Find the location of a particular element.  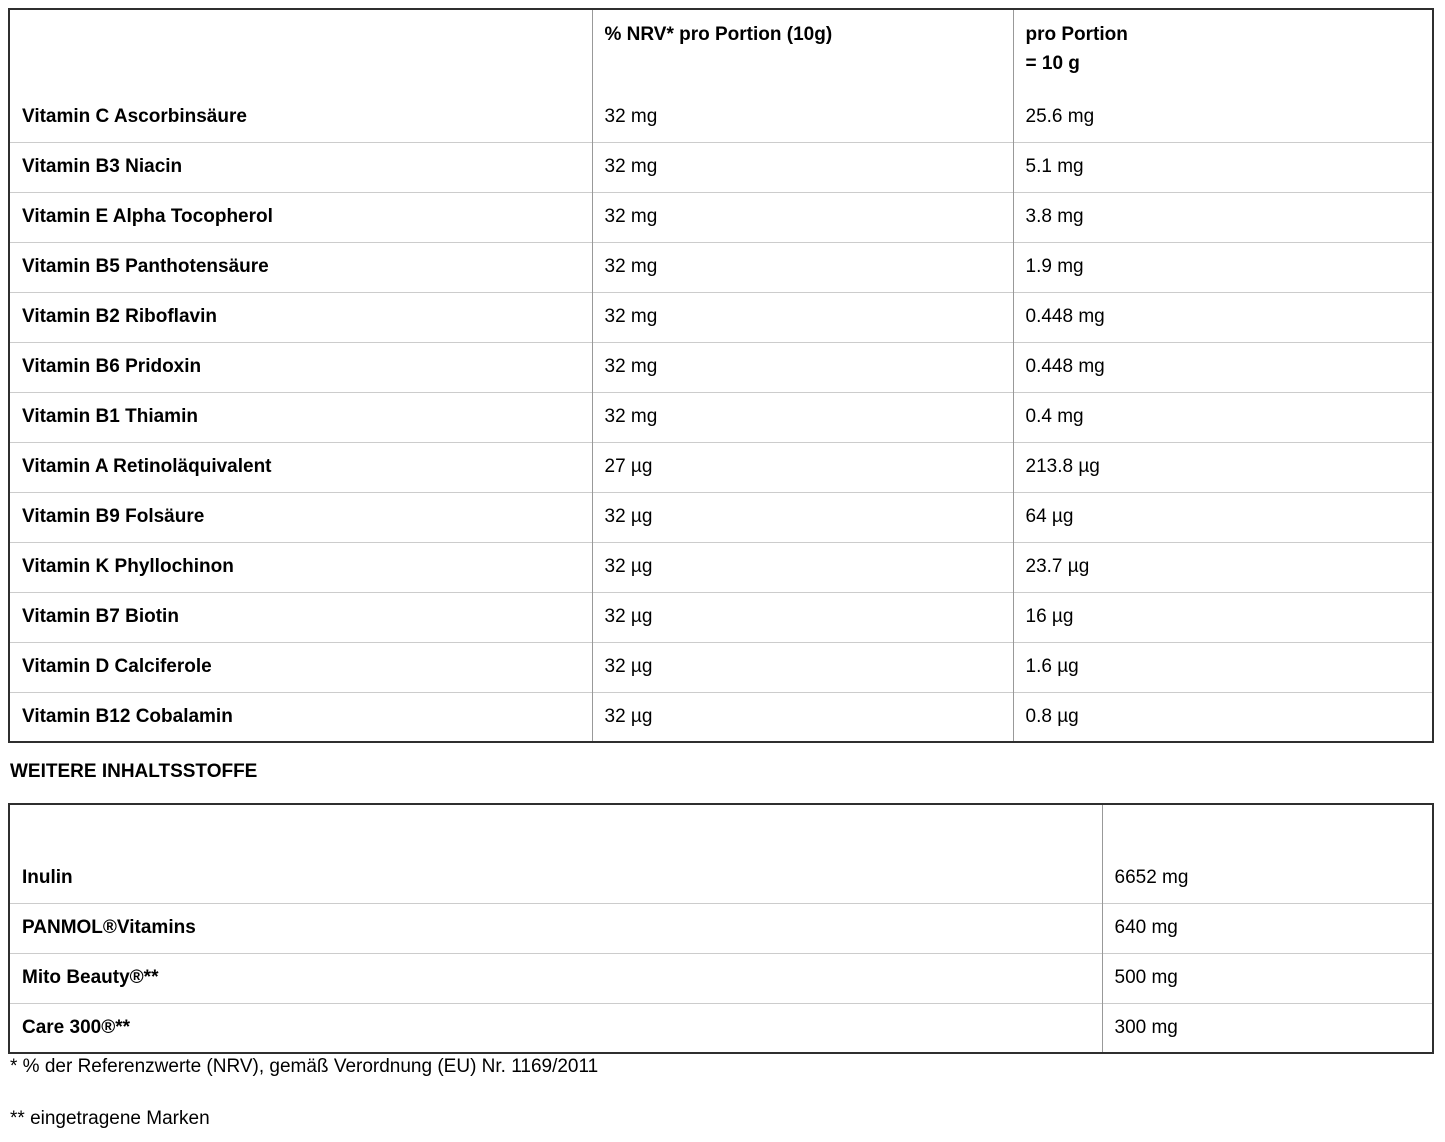

table-row: Vitamin B3 Niacin 32 mg 5.1 mg is located at coordinates (721, 166).